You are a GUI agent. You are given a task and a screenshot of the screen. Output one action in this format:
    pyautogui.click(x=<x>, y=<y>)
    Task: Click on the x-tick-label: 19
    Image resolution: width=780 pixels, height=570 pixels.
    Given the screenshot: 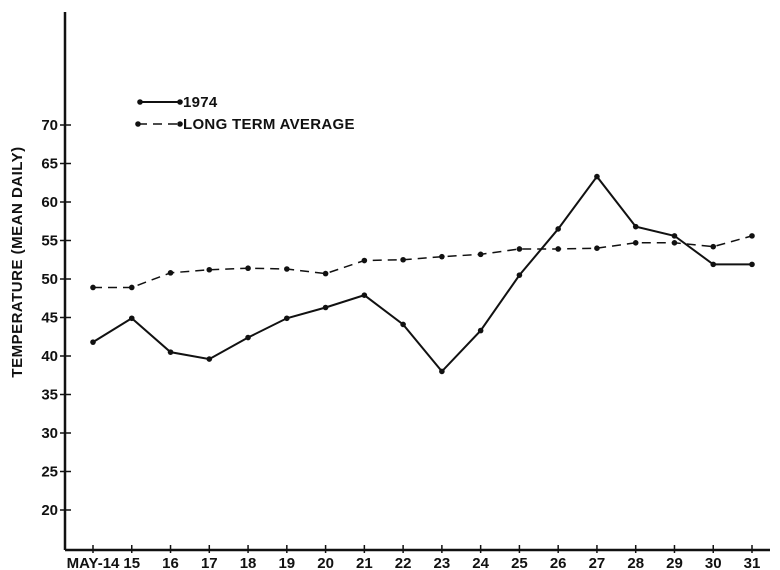 What is the action you would take?
    pyautogui.click(x=286, y=562)
    